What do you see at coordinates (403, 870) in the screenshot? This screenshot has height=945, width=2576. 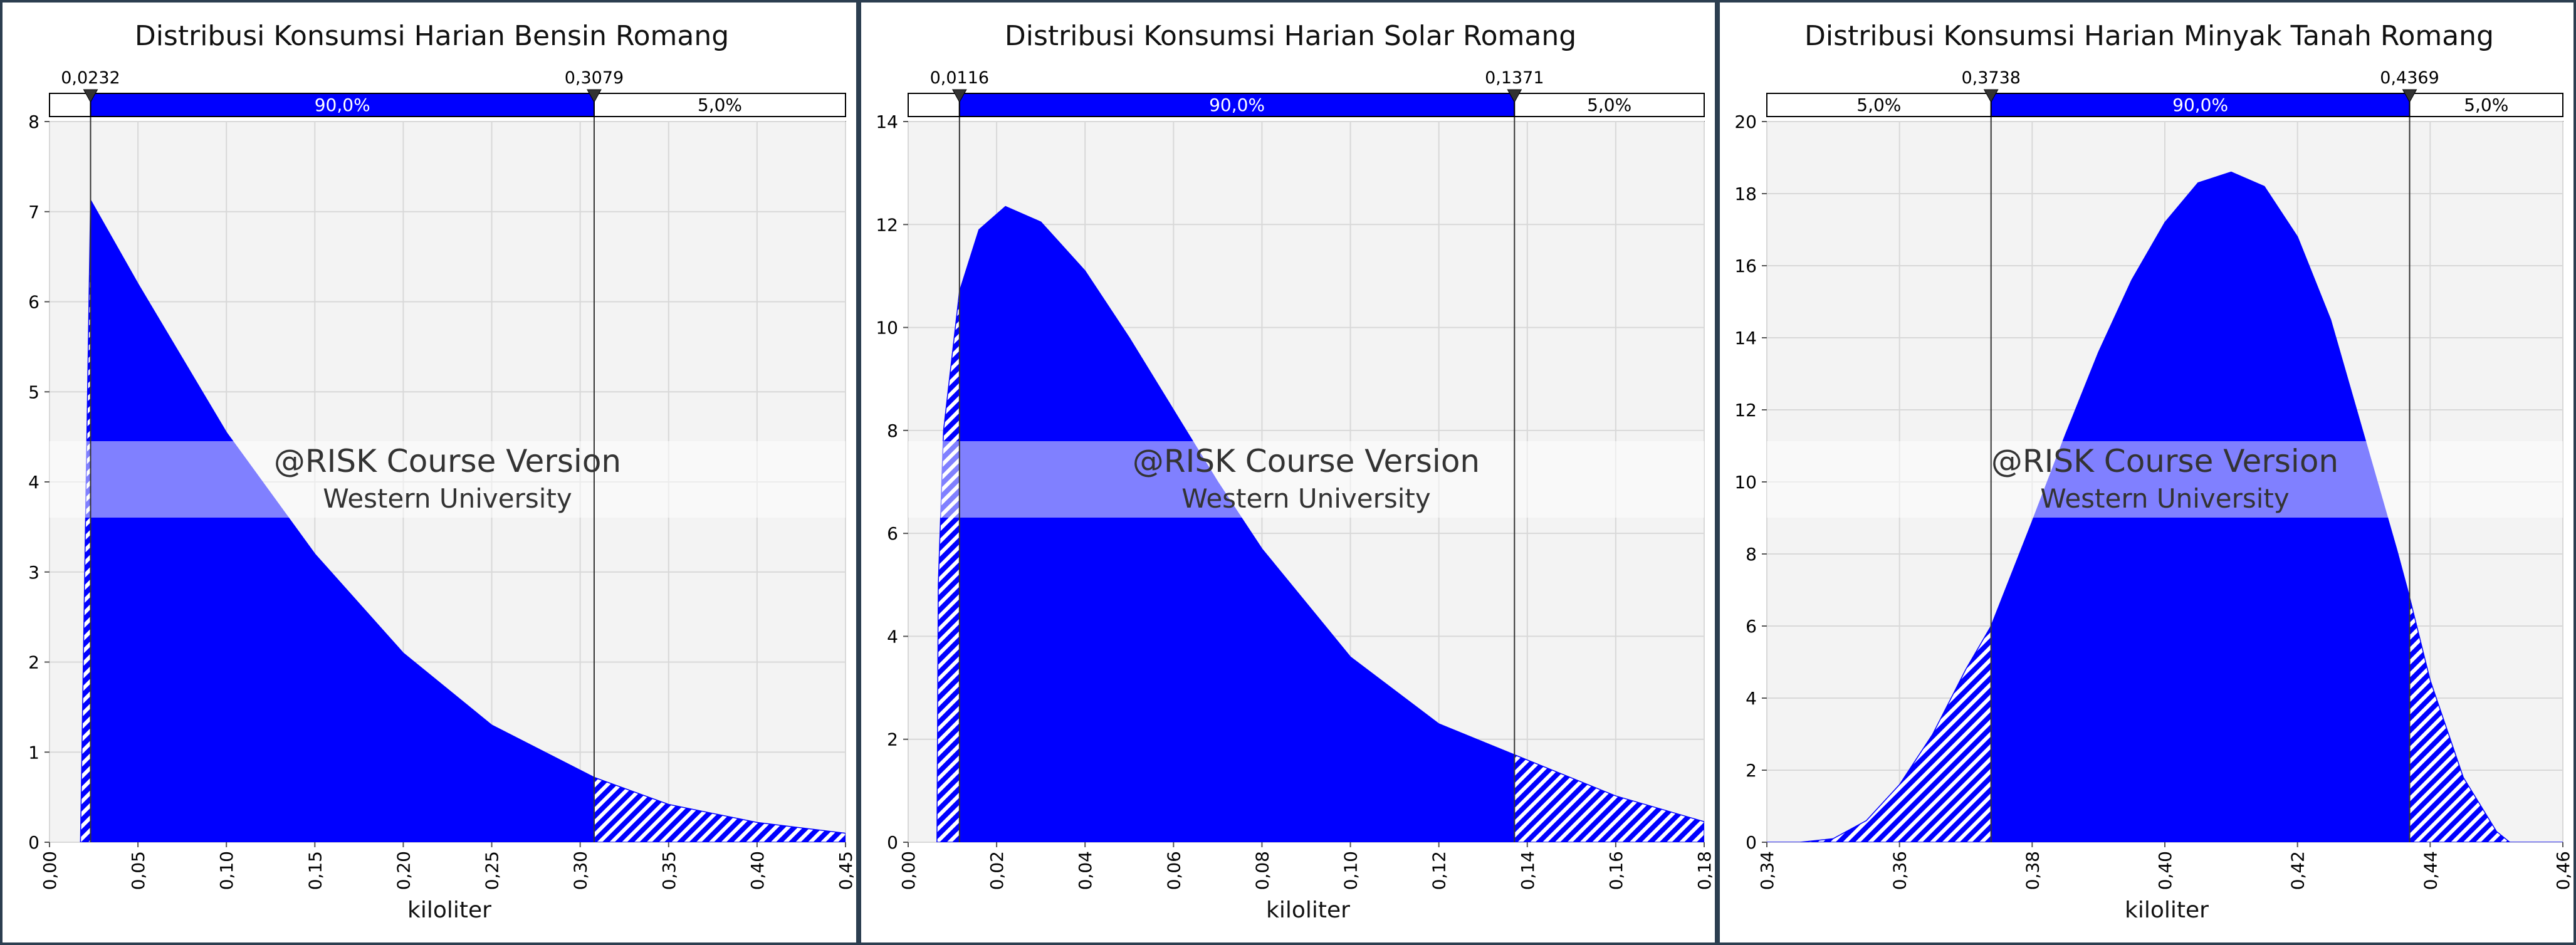 I see `x-tick-label: 0,20` at bounding box center [403, 870].